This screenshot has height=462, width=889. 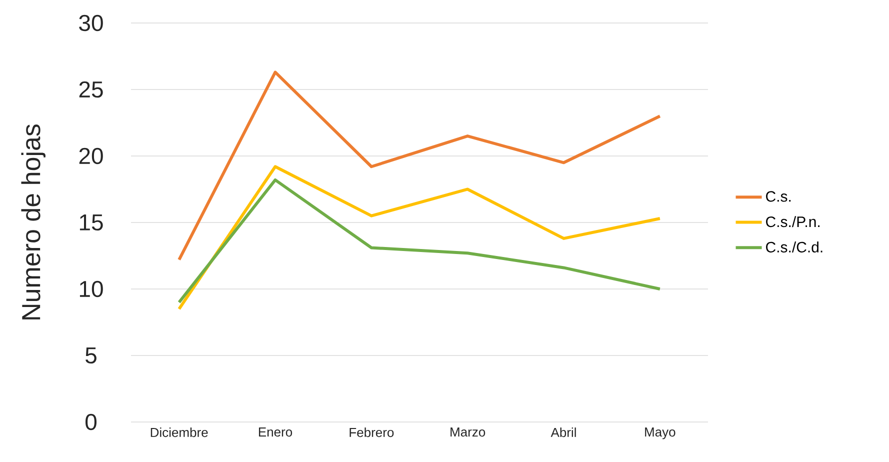 What do you see at coordinates (468, 432) in the screenshot?
I see `x-tick-label: Marzo` at bounding box center [468, 432].